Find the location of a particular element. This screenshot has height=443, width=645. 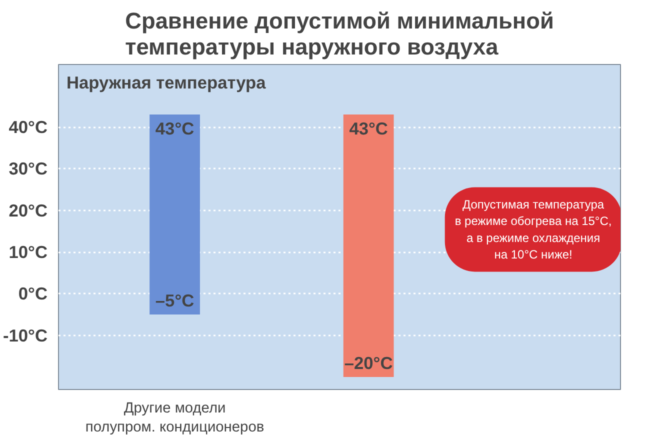

y-tick-label: 0°C is located at coordinates (33, 294).